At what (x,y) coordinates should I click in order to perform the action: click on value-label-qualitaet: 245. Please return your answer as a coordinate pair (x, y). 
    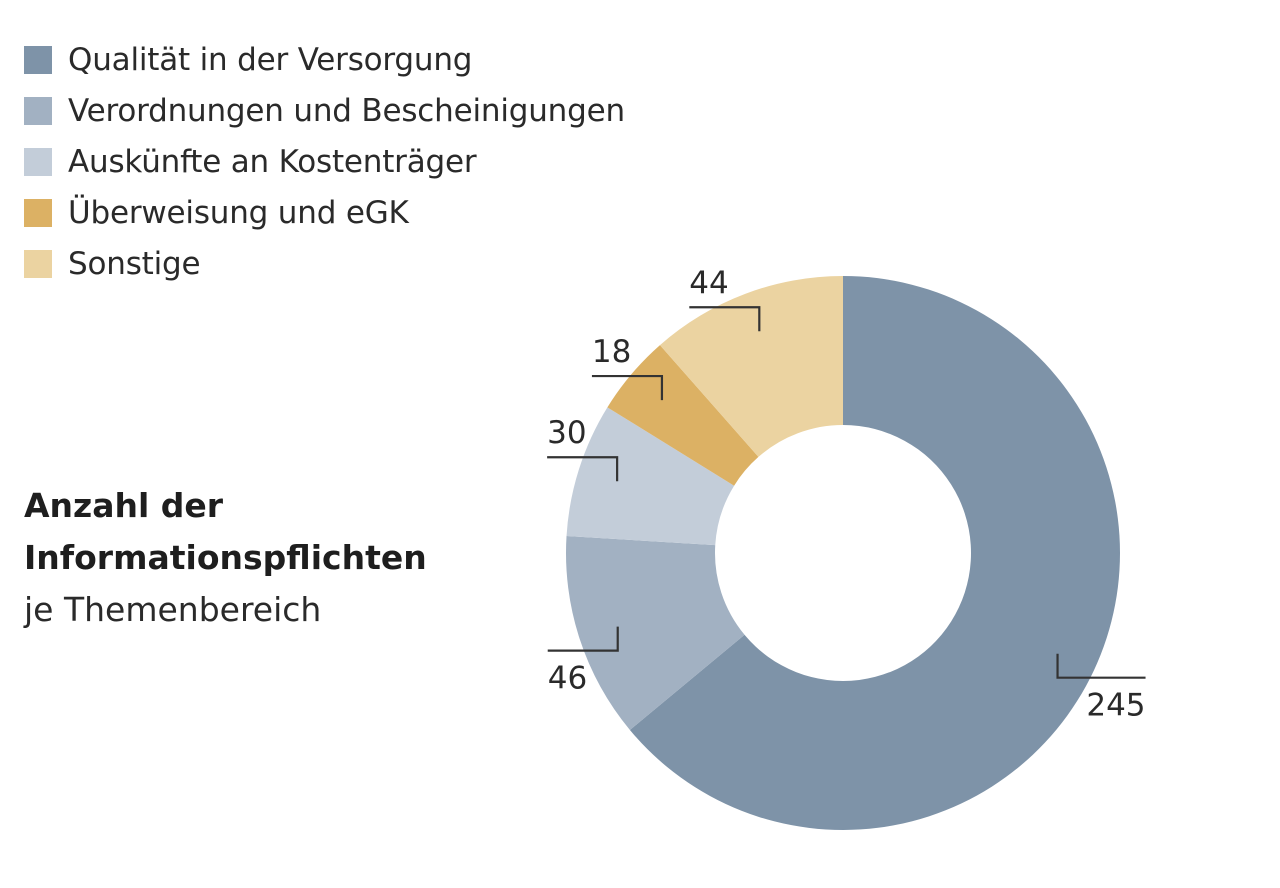
    Looking at the image, I should click on (1115, 706).